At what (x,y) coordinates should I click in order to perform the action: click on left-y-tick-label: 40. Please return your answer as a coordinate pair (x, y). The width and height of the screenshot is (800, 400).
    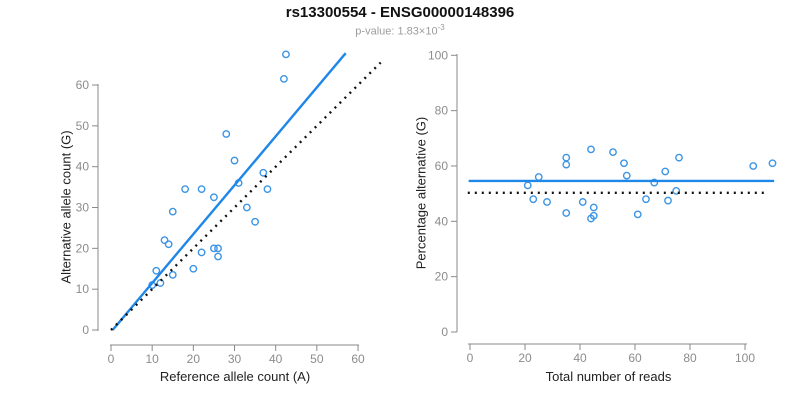
    Looking at the image, I should click on (83, 167).